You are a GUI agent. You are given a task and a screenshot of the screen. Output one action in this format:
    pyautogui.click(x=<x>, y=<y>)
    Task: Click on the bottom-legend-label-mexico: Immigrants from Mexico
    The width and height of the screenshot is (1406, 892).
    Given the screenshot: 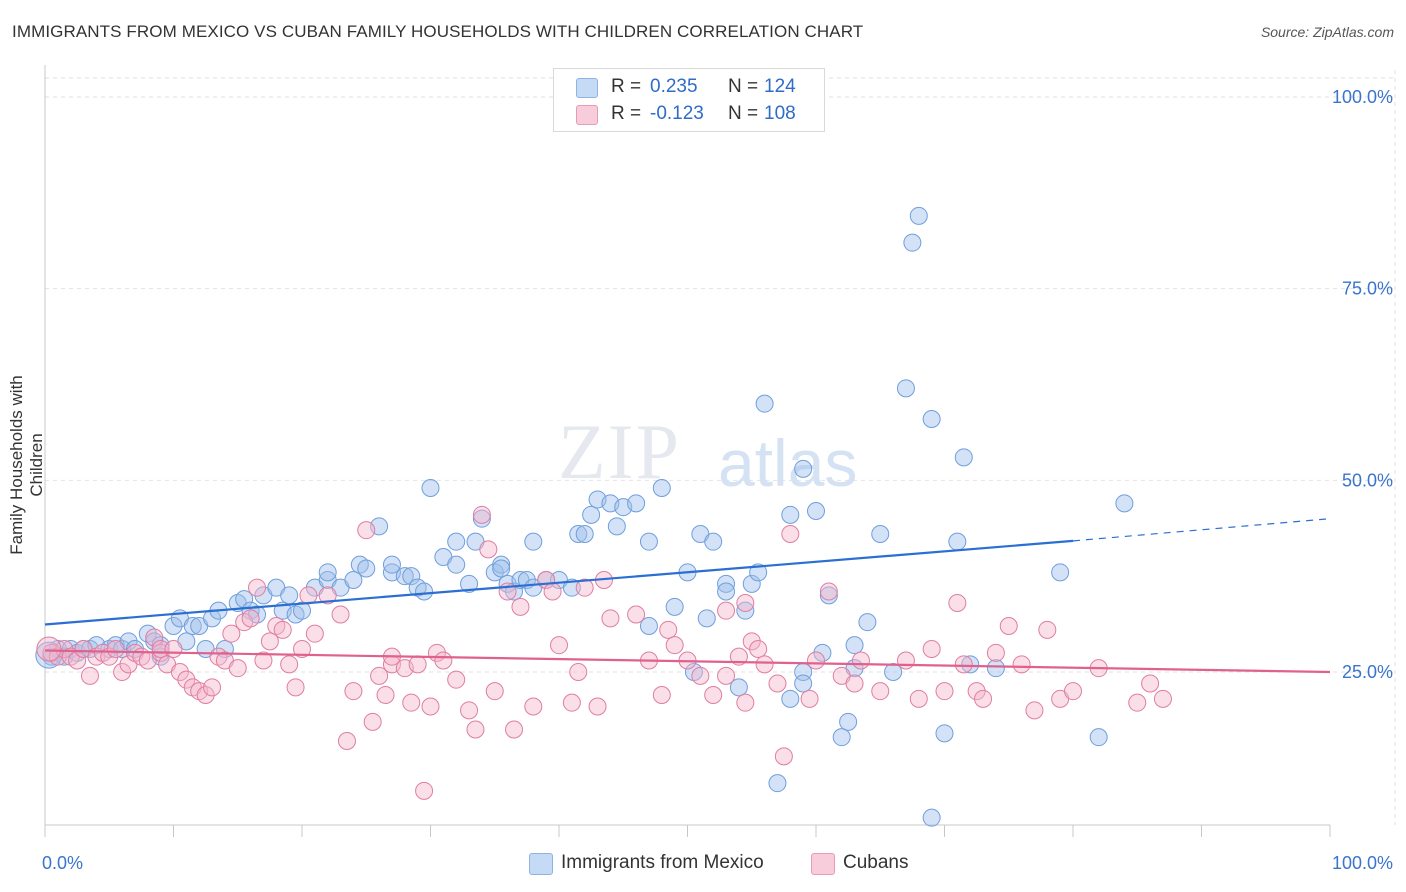 What is the action you would take?
    pyautogui.click(x=662, y=862)
    